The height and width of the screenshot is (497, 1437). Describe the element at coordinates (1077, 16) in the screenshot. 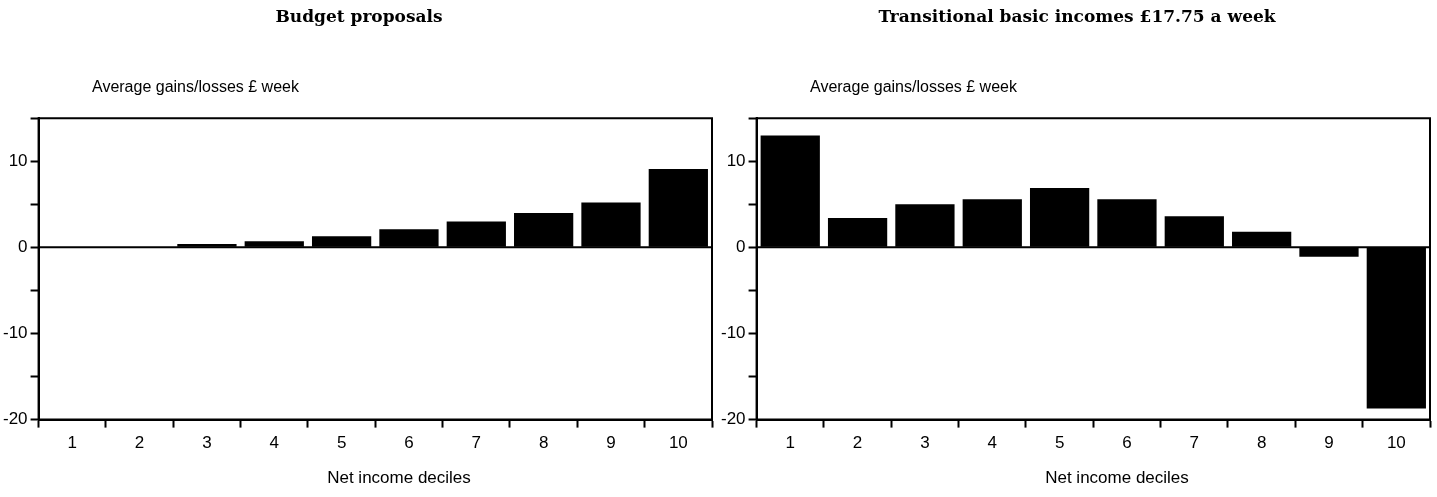

I see `chart-title: Transitional basic incomes £17.75 a week` at that location.